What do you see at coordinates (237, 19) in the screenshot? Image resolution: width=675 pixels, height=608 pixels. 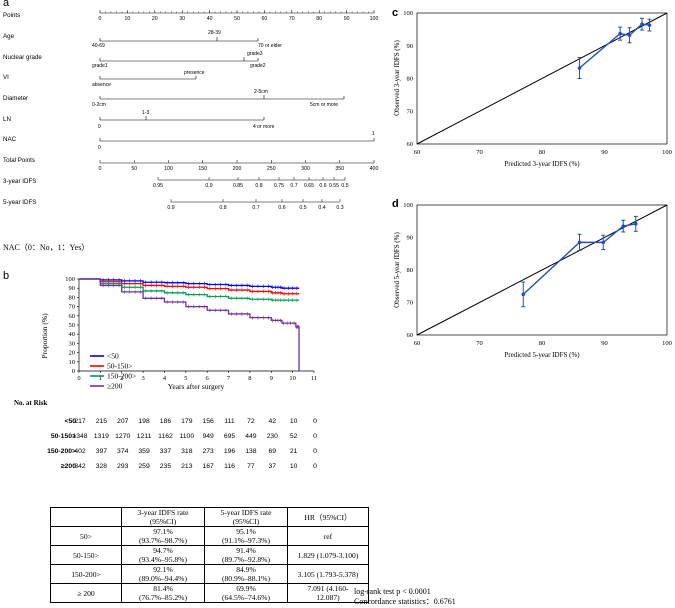 I see `points-label: 50` at bounding box center [237, 19].